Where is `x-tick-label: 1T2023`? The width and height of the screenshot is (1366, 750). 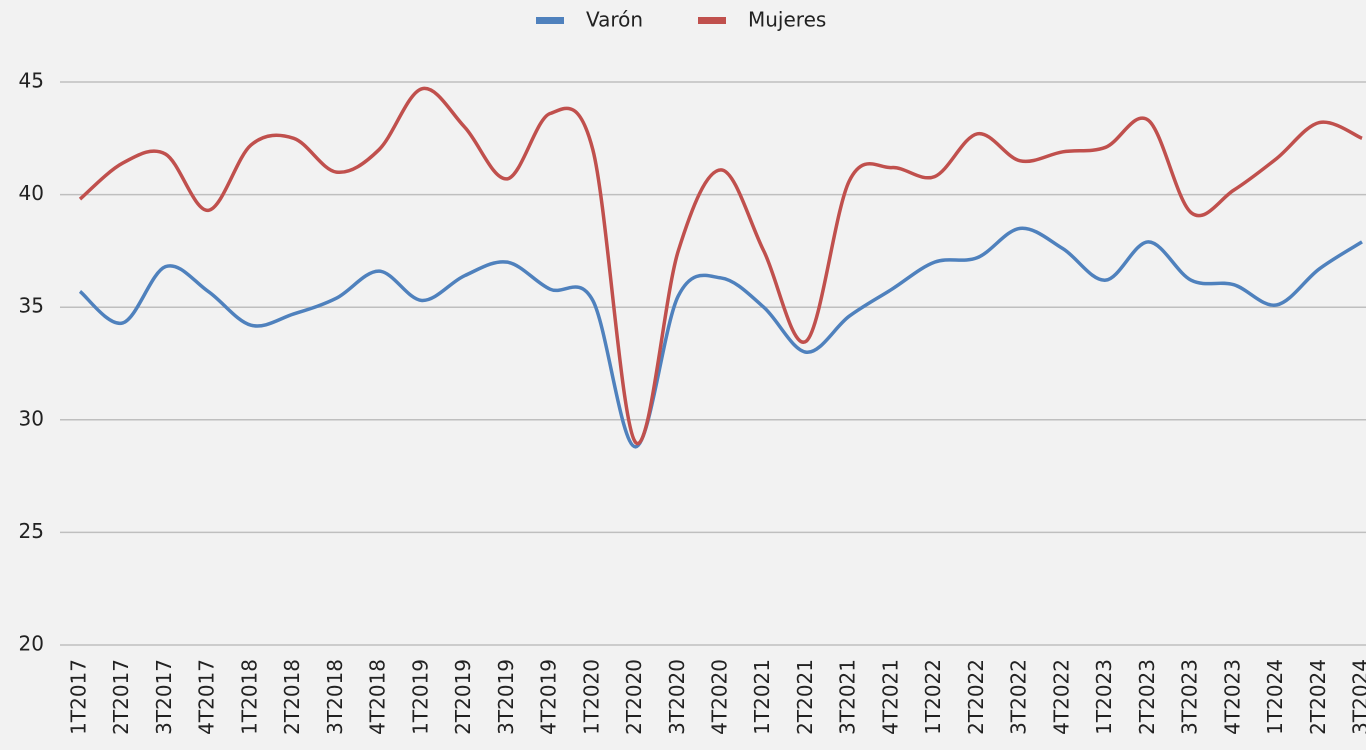 x-tick-label: 1T2023 is located at coordinates (1104, 697).